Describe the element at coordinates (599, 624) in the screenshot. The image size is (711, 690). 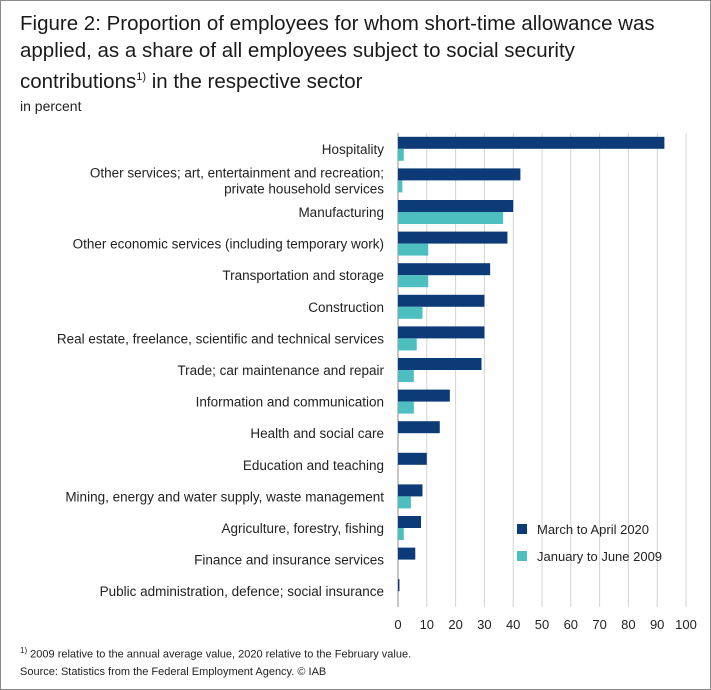
I see `x-tick-label: 70` at that location.